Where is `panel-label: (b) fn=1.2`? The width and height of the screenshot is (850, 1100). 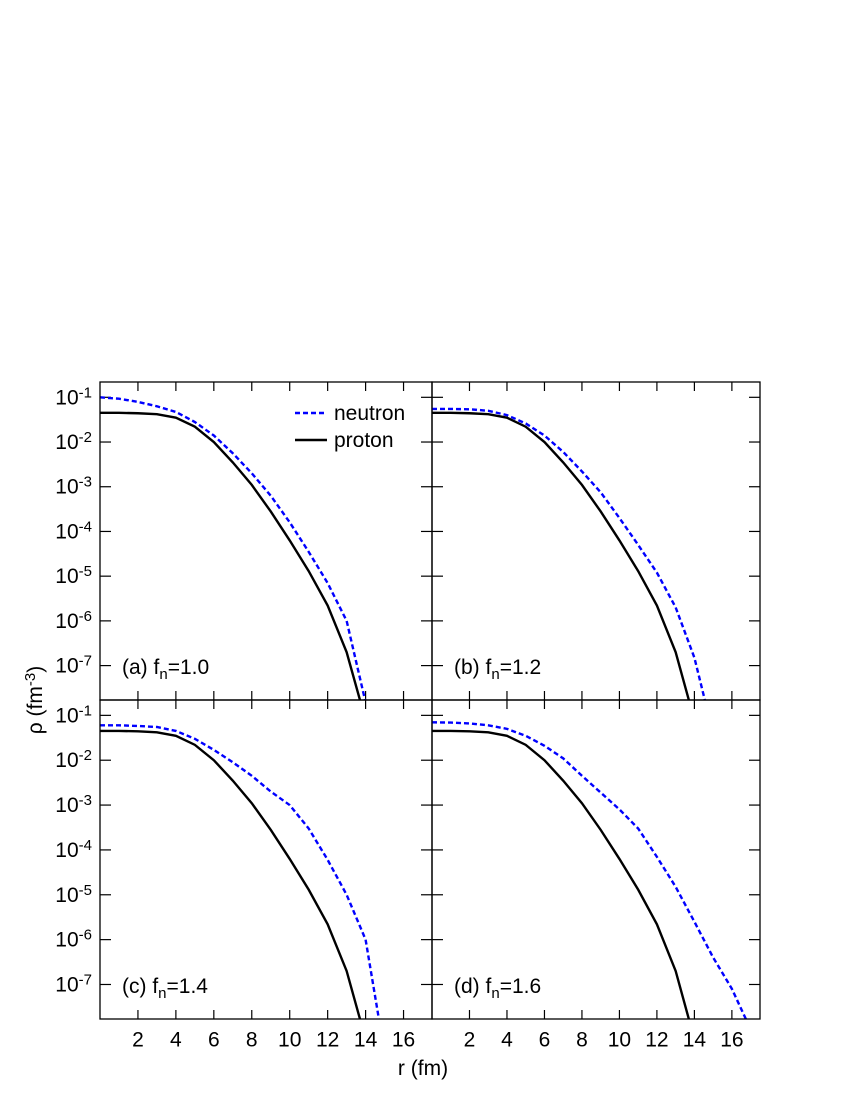 panel-label: (b) fn=1.2 is located at coordinates (497, 669).